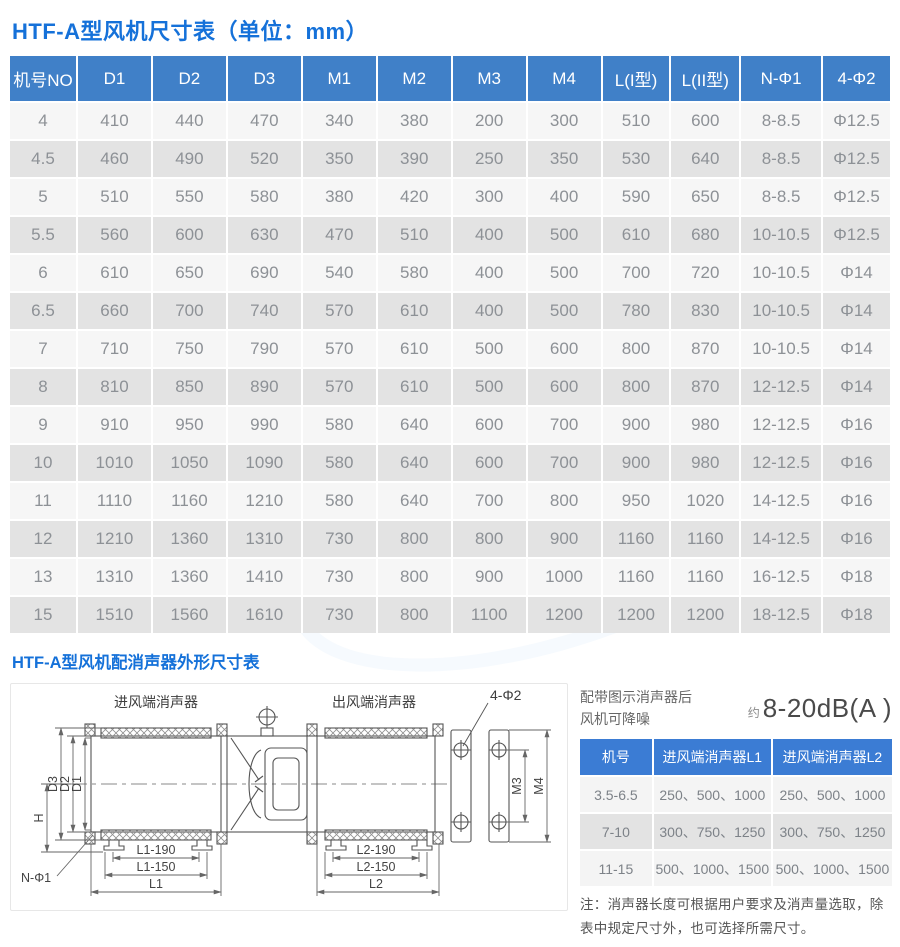 The image size is (900, 947). I want to click on table-cell: 5, so click(44, 196).